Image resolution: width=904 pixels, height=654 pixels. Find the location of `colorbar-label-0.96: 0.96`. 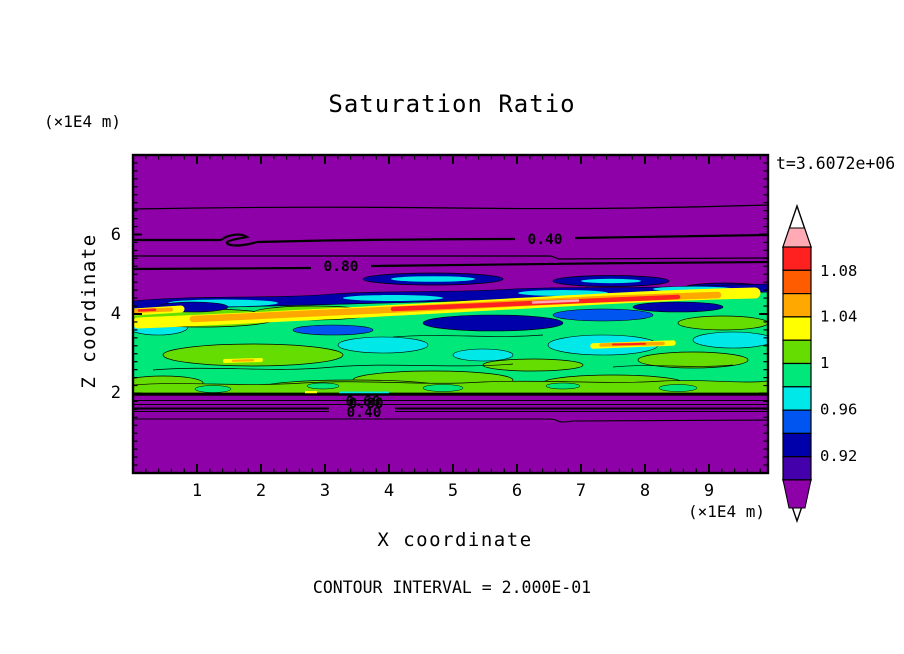

colorbar-label-0.96: 0.96 is located at coordinates (838, 410).